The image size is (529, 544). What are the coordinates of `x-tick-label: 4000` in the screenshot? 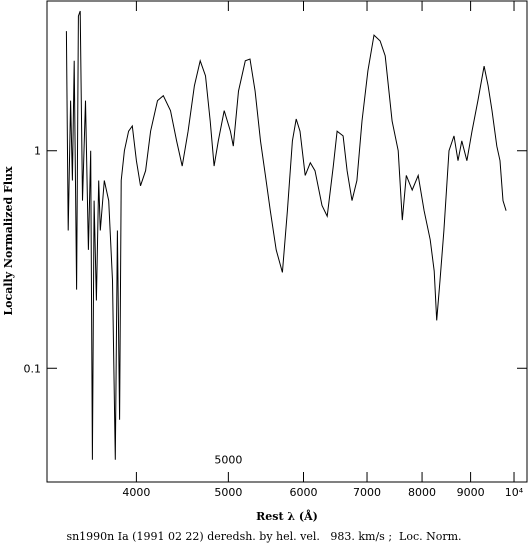 It's located at (136, 492).